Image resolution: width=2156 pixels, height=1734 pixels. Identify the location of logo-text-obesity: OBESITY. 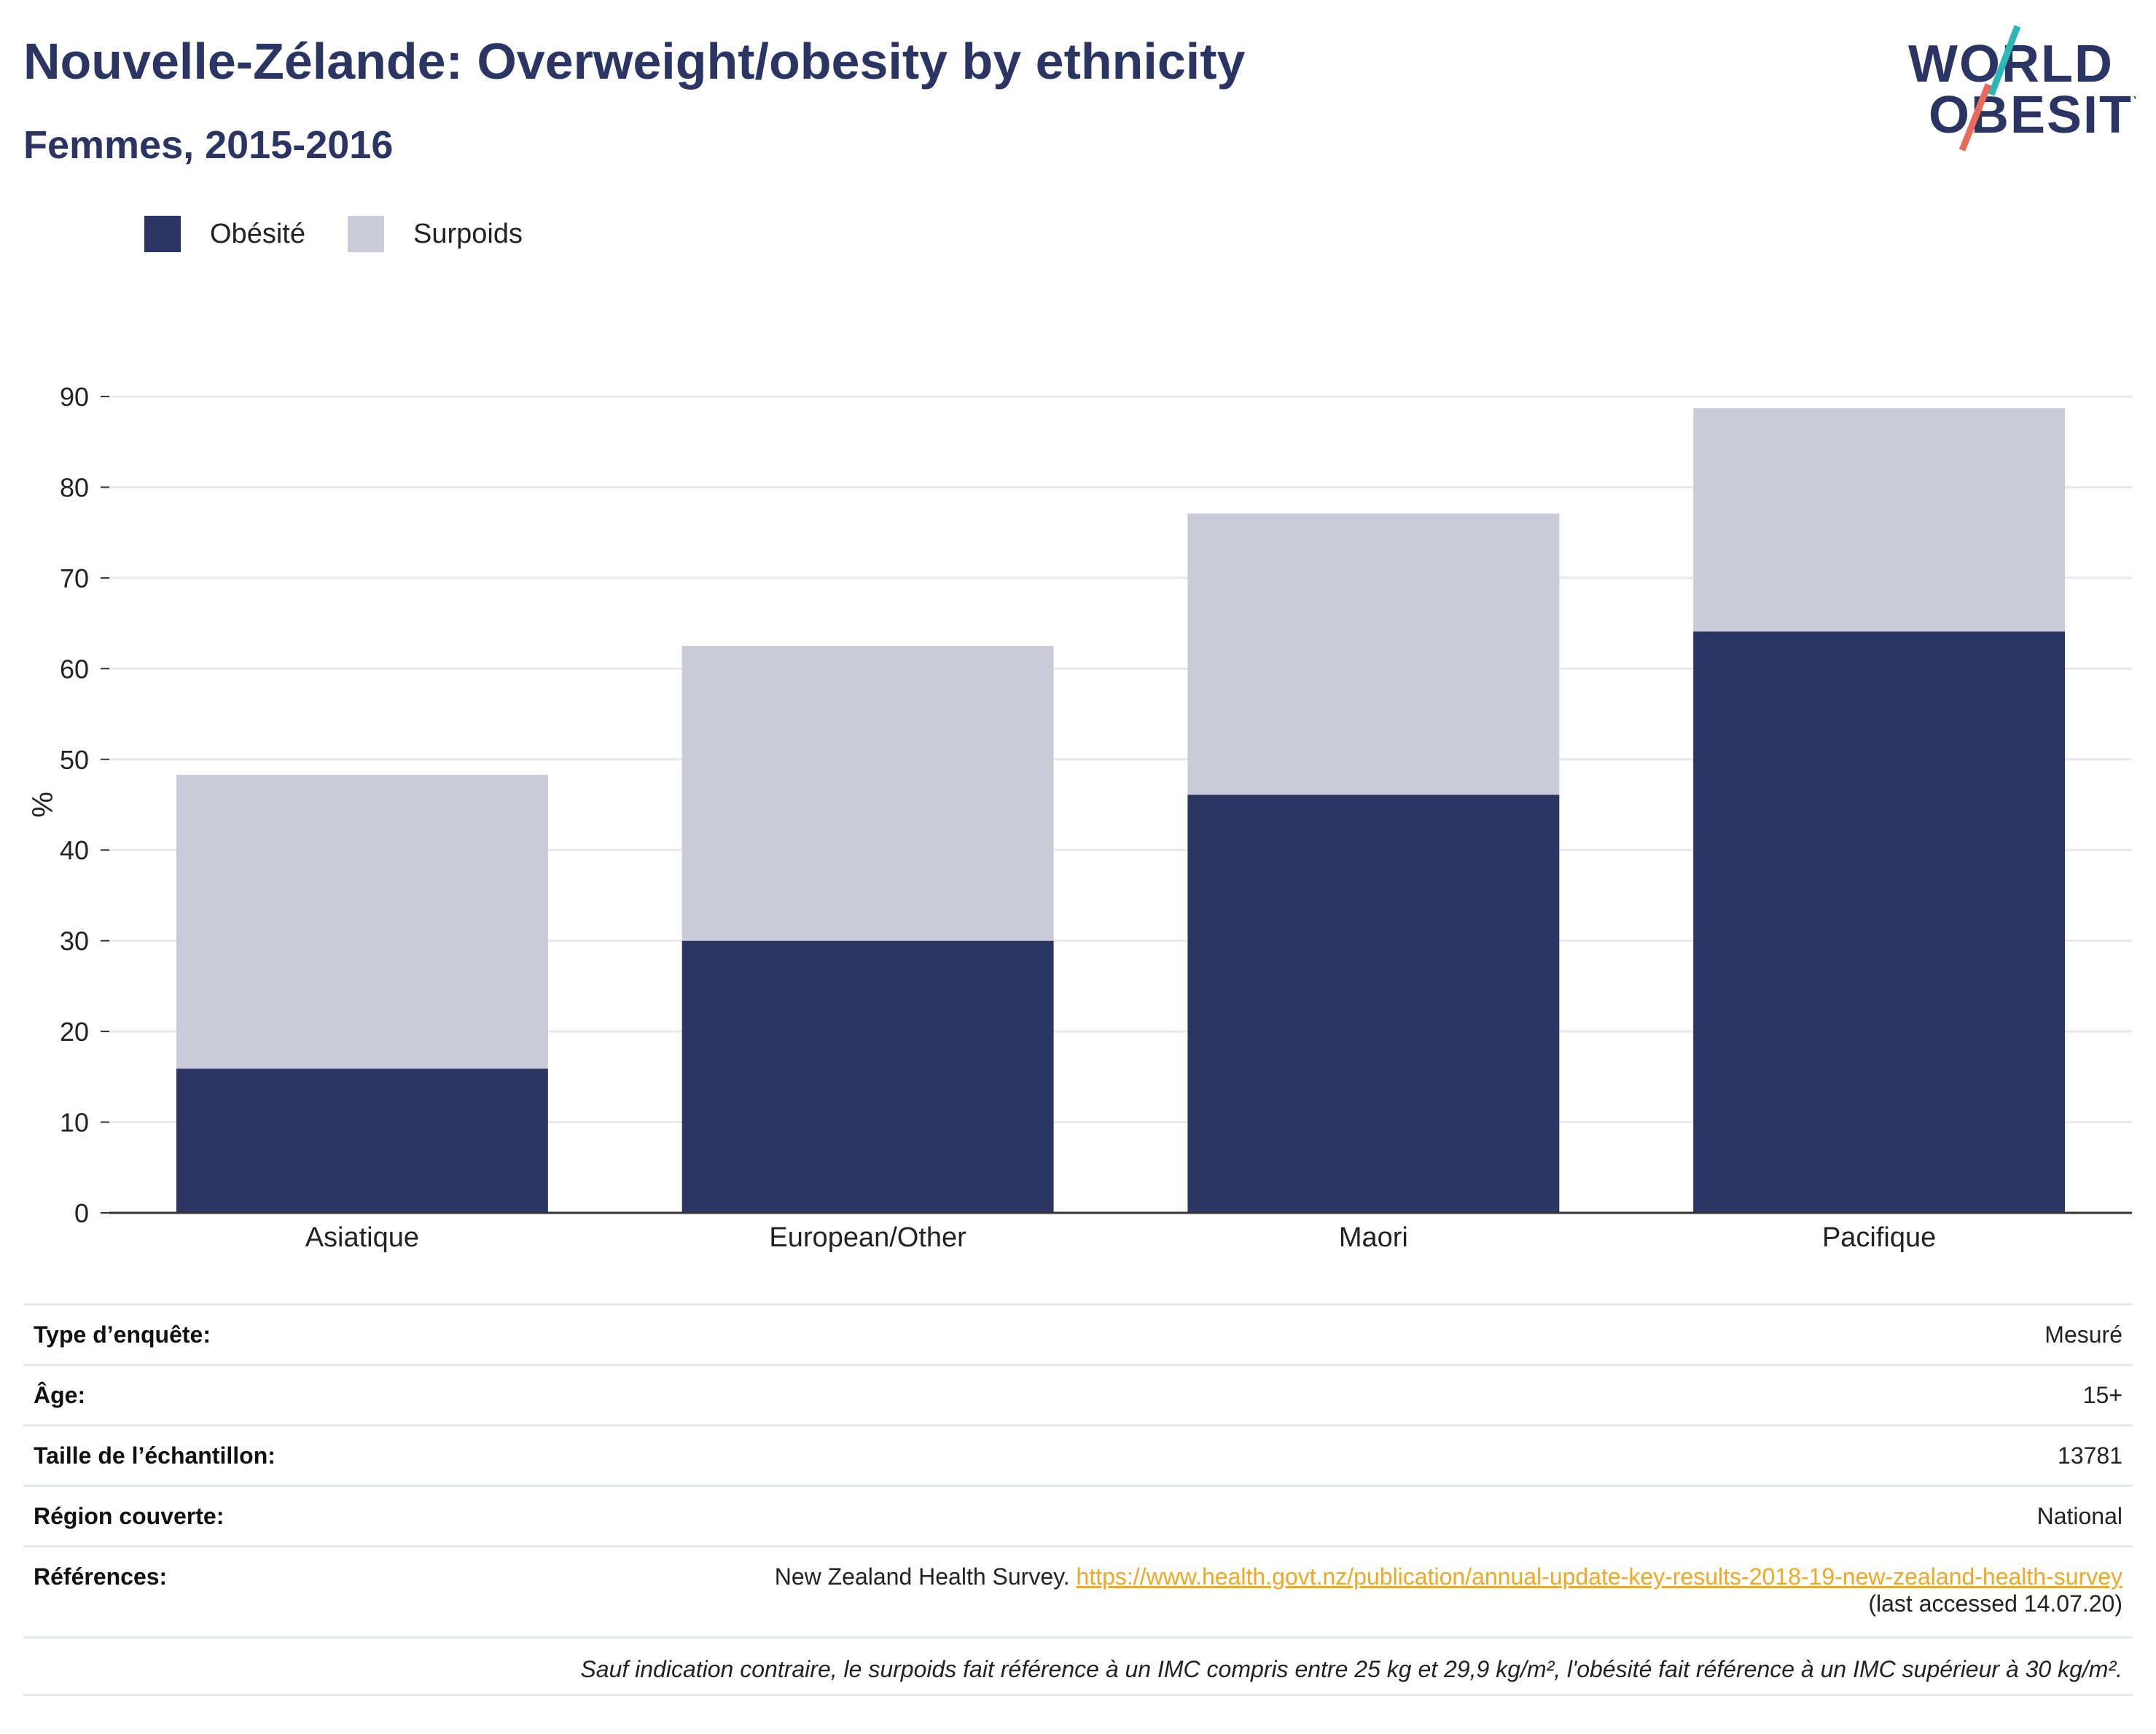
(2033, 115).